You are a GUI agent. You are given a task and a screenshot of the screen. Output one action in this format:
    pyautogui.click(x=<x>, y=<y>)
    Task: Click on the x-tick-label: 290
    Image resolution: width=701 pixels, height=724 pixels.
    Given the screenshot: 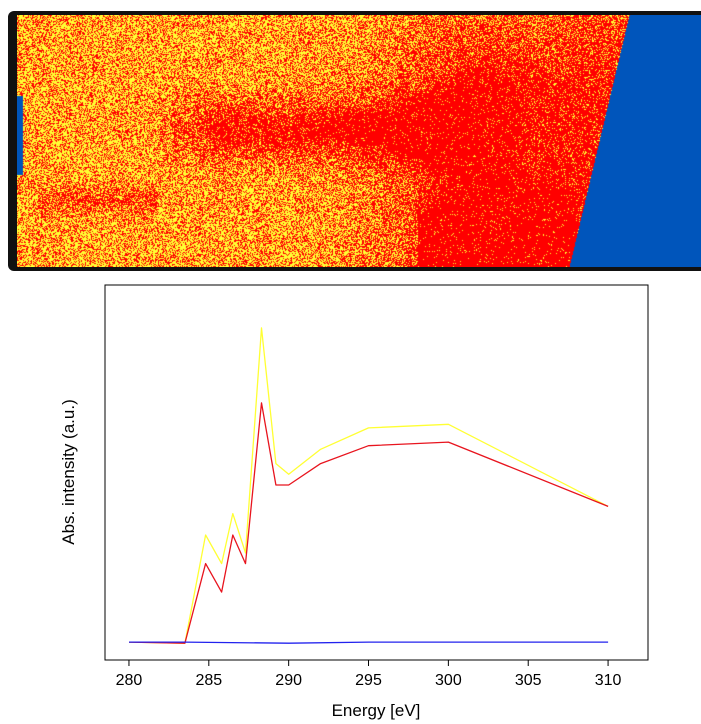 What is the action you would take?
    pyautogui.click(x=288, y=680)
    